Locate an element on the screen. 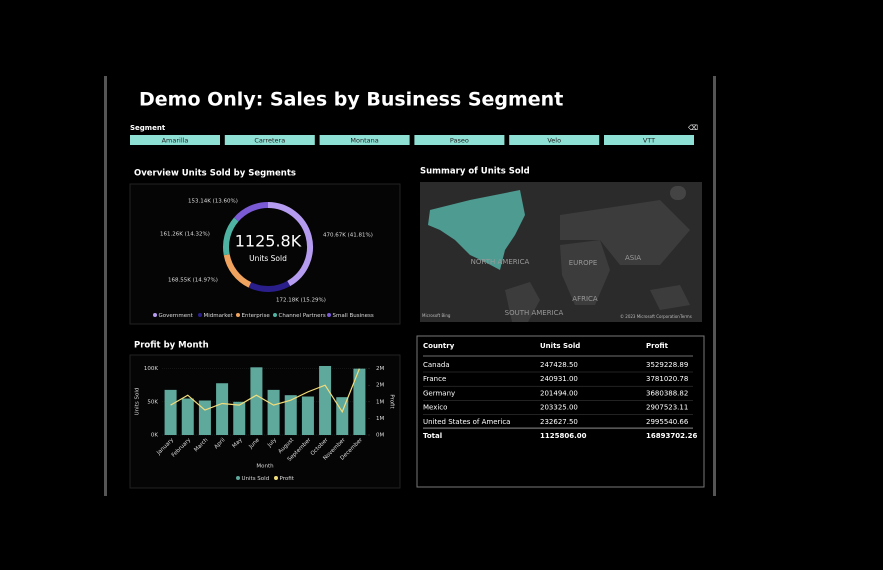  table-header: Country is located at coordinates (439, 346).